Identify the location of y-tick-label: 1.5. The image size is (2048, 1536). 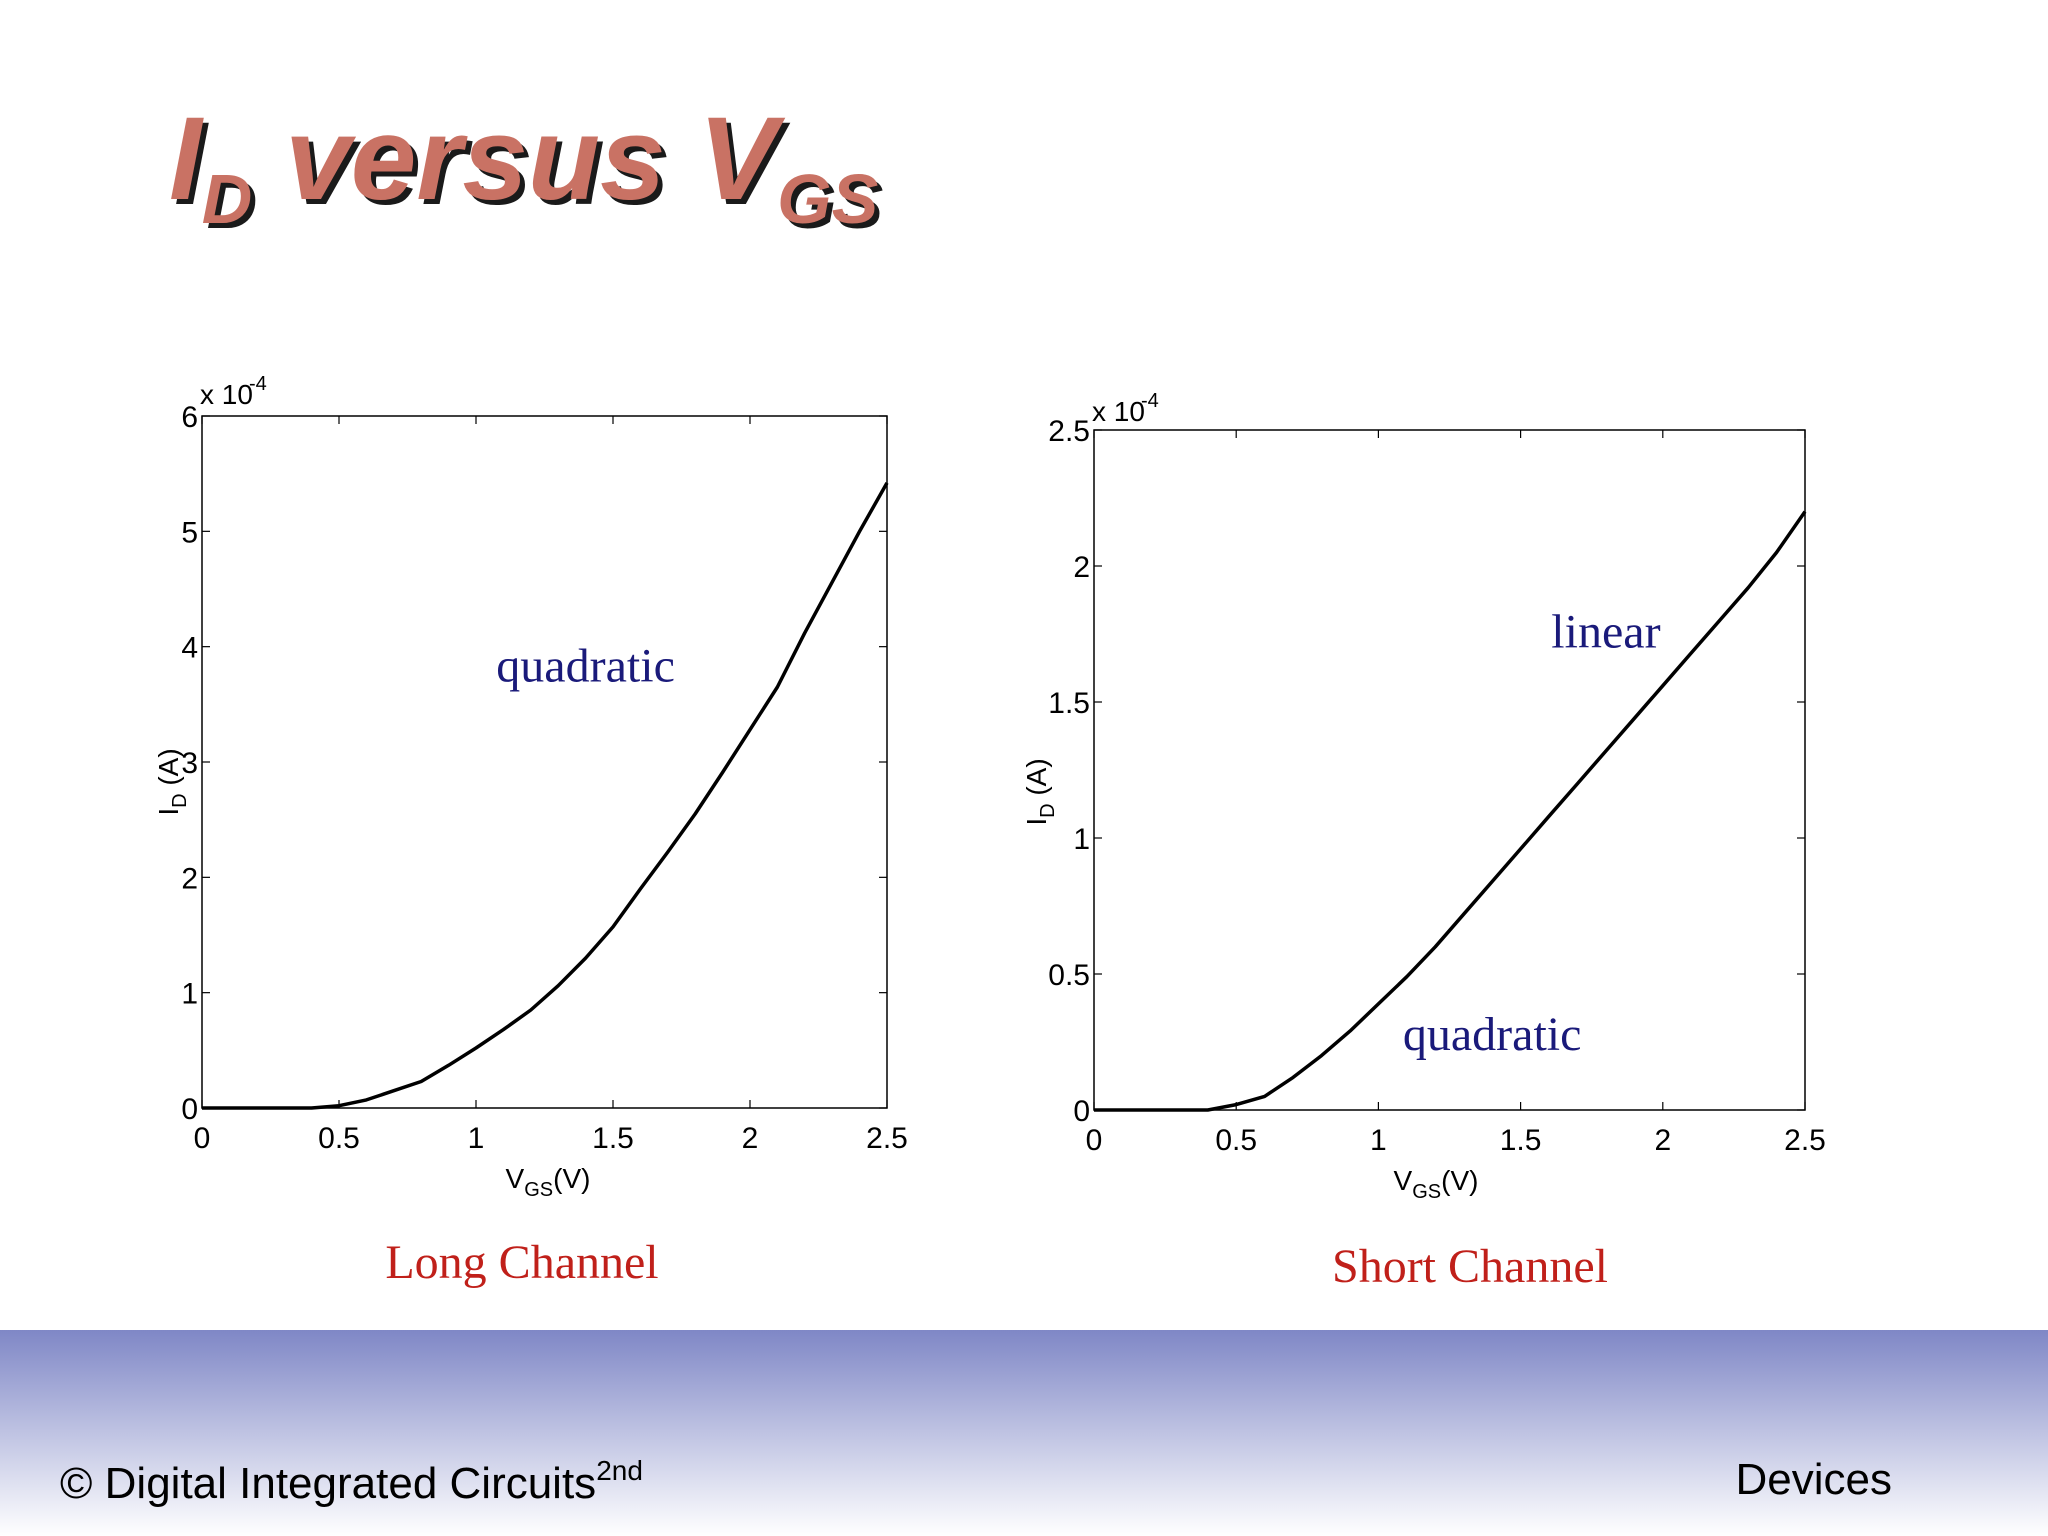
(1069, 703).